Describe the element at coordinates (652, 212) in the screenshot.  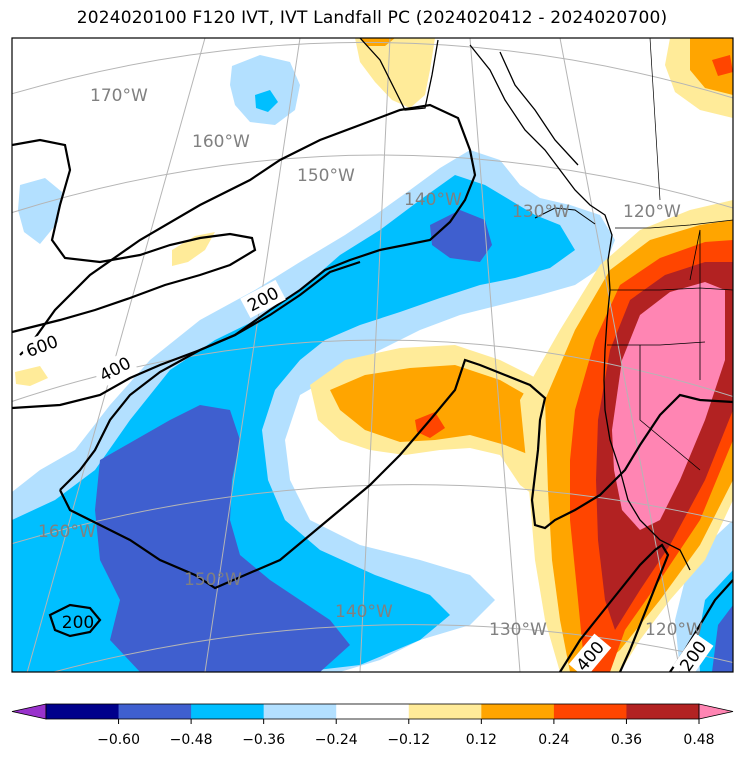
I see `lon-label-120w-top: 120°W` at that location.